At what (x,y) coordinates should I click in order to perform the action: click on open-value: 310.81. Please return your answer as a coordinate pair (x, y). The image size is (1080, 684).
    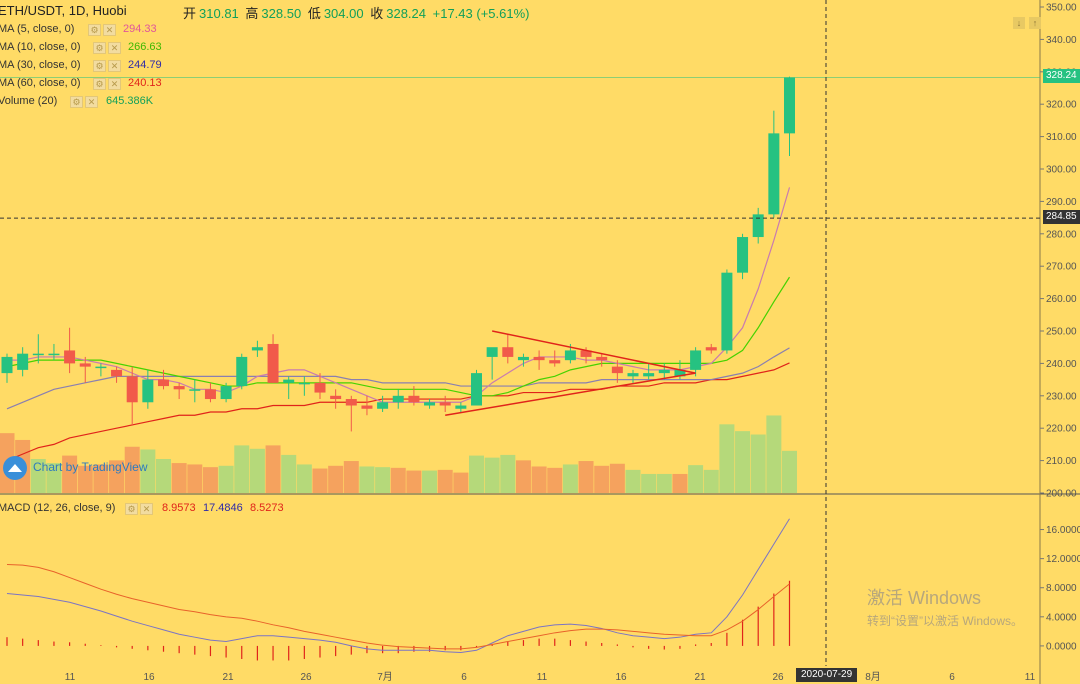
    Looking at the image, I should click on (219, 13).